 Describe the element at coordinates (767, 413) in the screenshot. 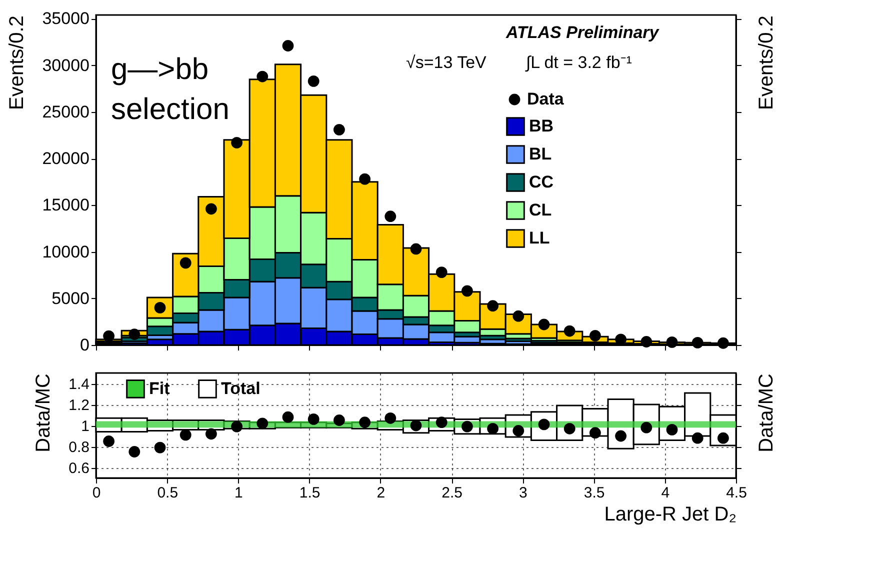

I see `y2-axis-title: Data/MC` at that location.